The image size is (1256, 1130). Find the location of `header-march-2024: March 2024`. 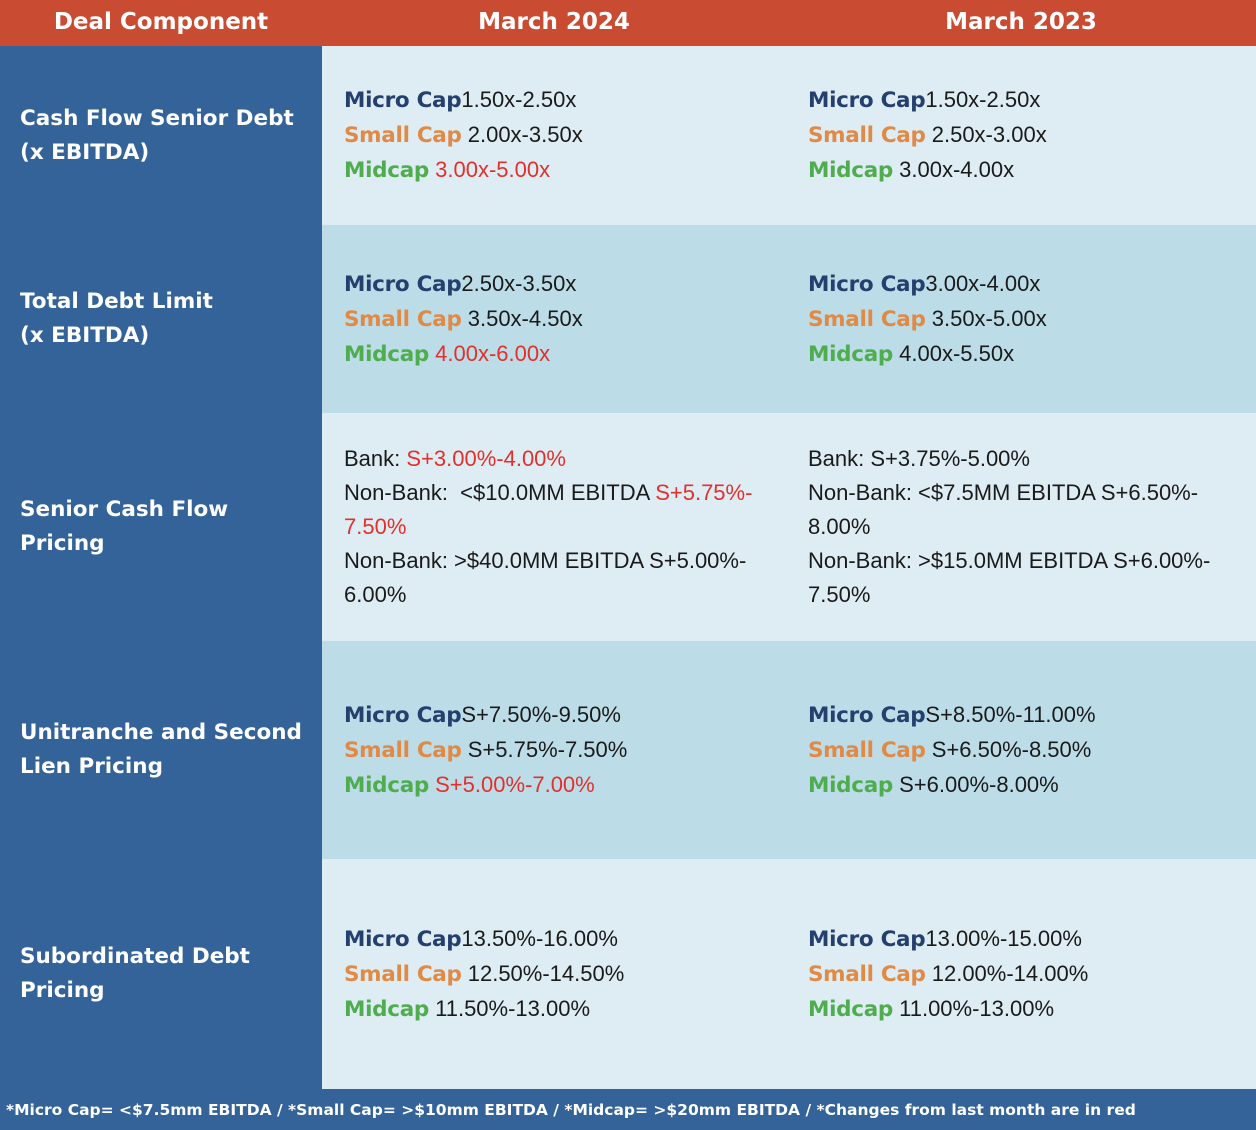

header-march-2024: March 2024 is located at coordinates (554, 22).